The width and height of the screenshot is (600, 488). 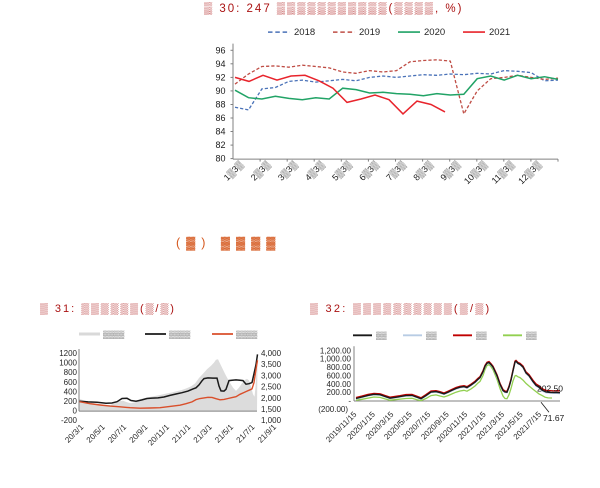 I want to click on svg-text: 800.00, so click(x=339, y=367).